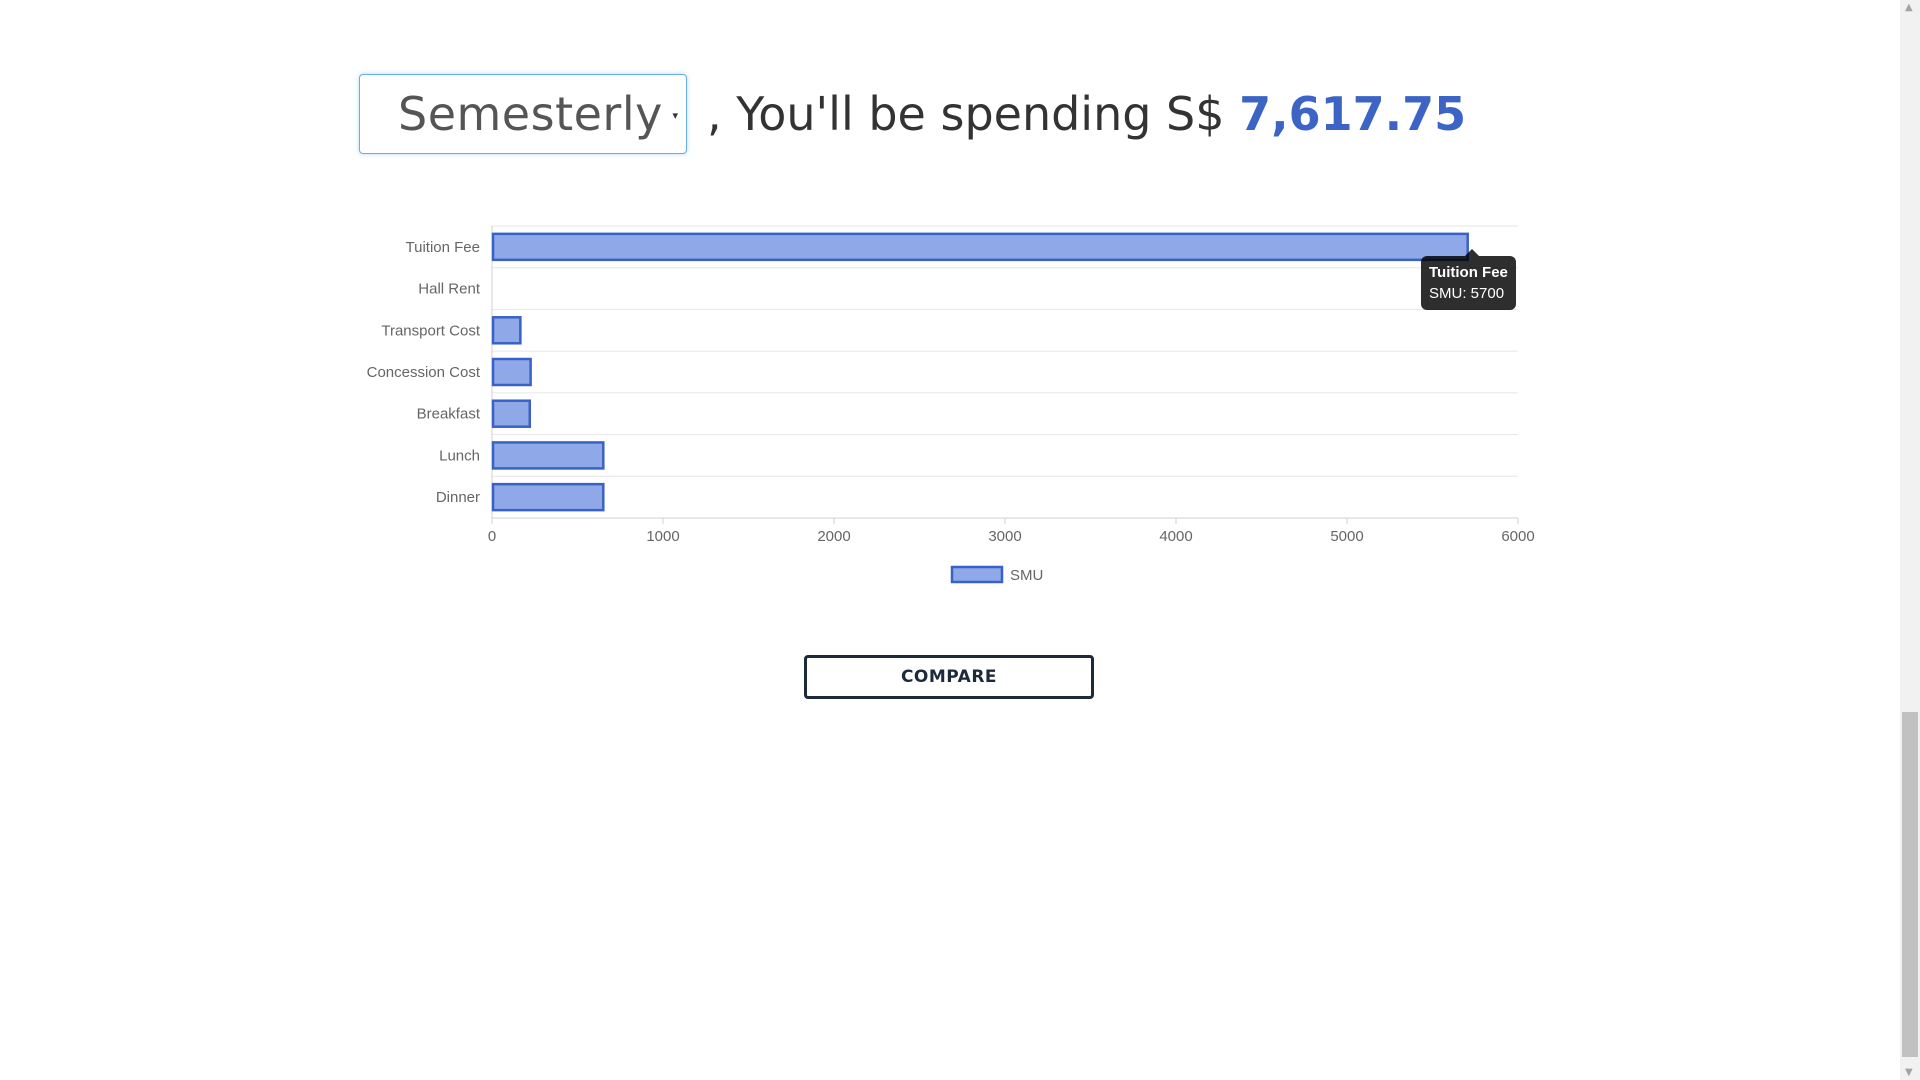 The width and height of the screenshot is (1920, 1080). I want to click on chart-x-tick-label: 3000, so click(1004, 536).